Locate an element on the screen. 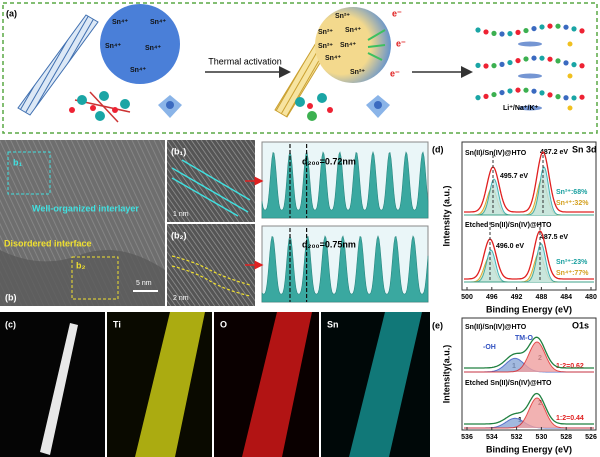  annotation: Well-organized interlayer is located at coordinates (85, 208).